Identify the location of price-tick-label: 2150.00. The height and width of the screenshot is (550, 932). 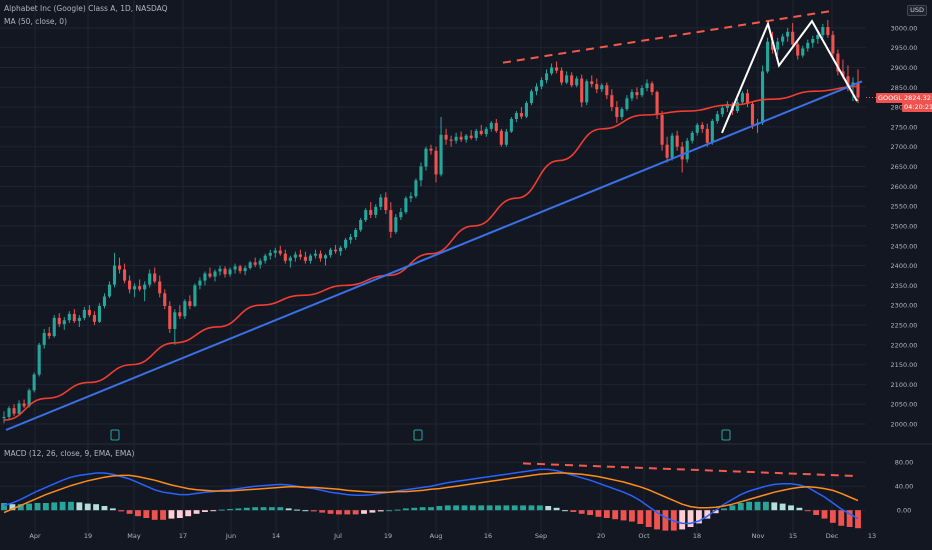
(904, 365).